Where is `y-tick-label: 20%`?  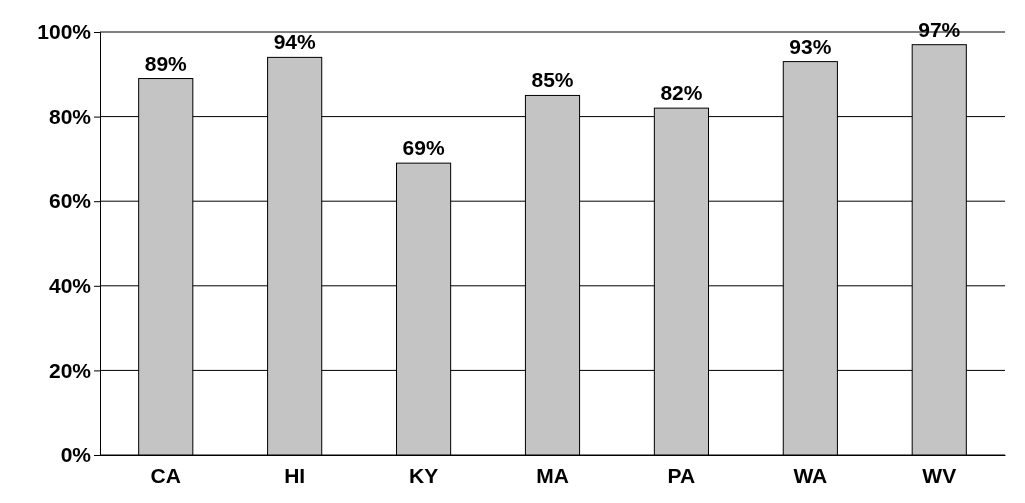
y-tick-label: 20% is located at coordinates (70, 370).